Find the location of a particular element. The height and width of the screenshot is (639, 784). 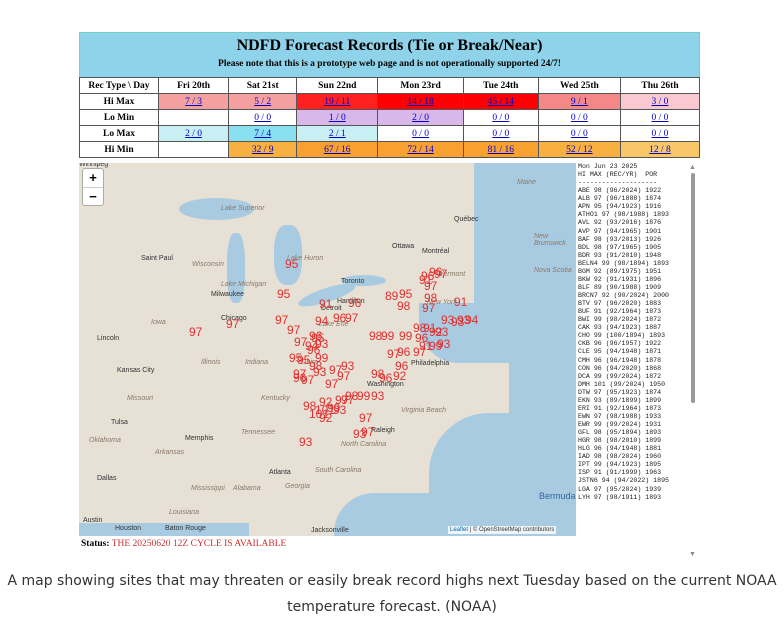

record-count-link: 52 / 12 is located at coordinates (579, 149).